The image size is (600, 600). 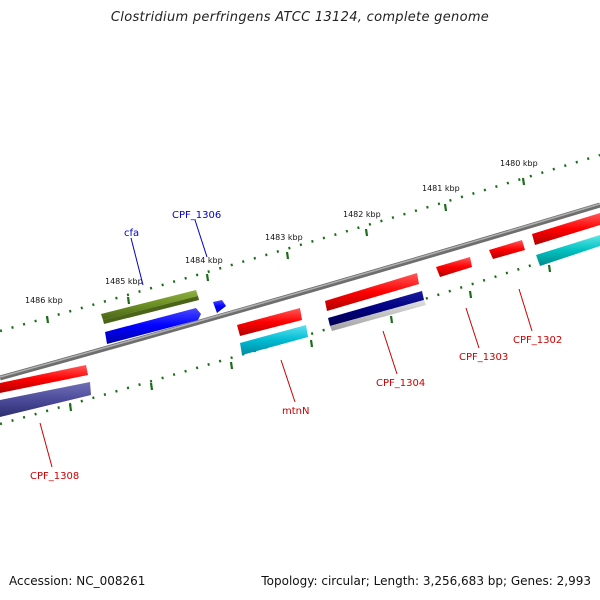 What do you see at coordinates (400, 383) in the screenshot?
I see `gene-label-cpf1304: CPF_1304` at bounding box center [400, 383].